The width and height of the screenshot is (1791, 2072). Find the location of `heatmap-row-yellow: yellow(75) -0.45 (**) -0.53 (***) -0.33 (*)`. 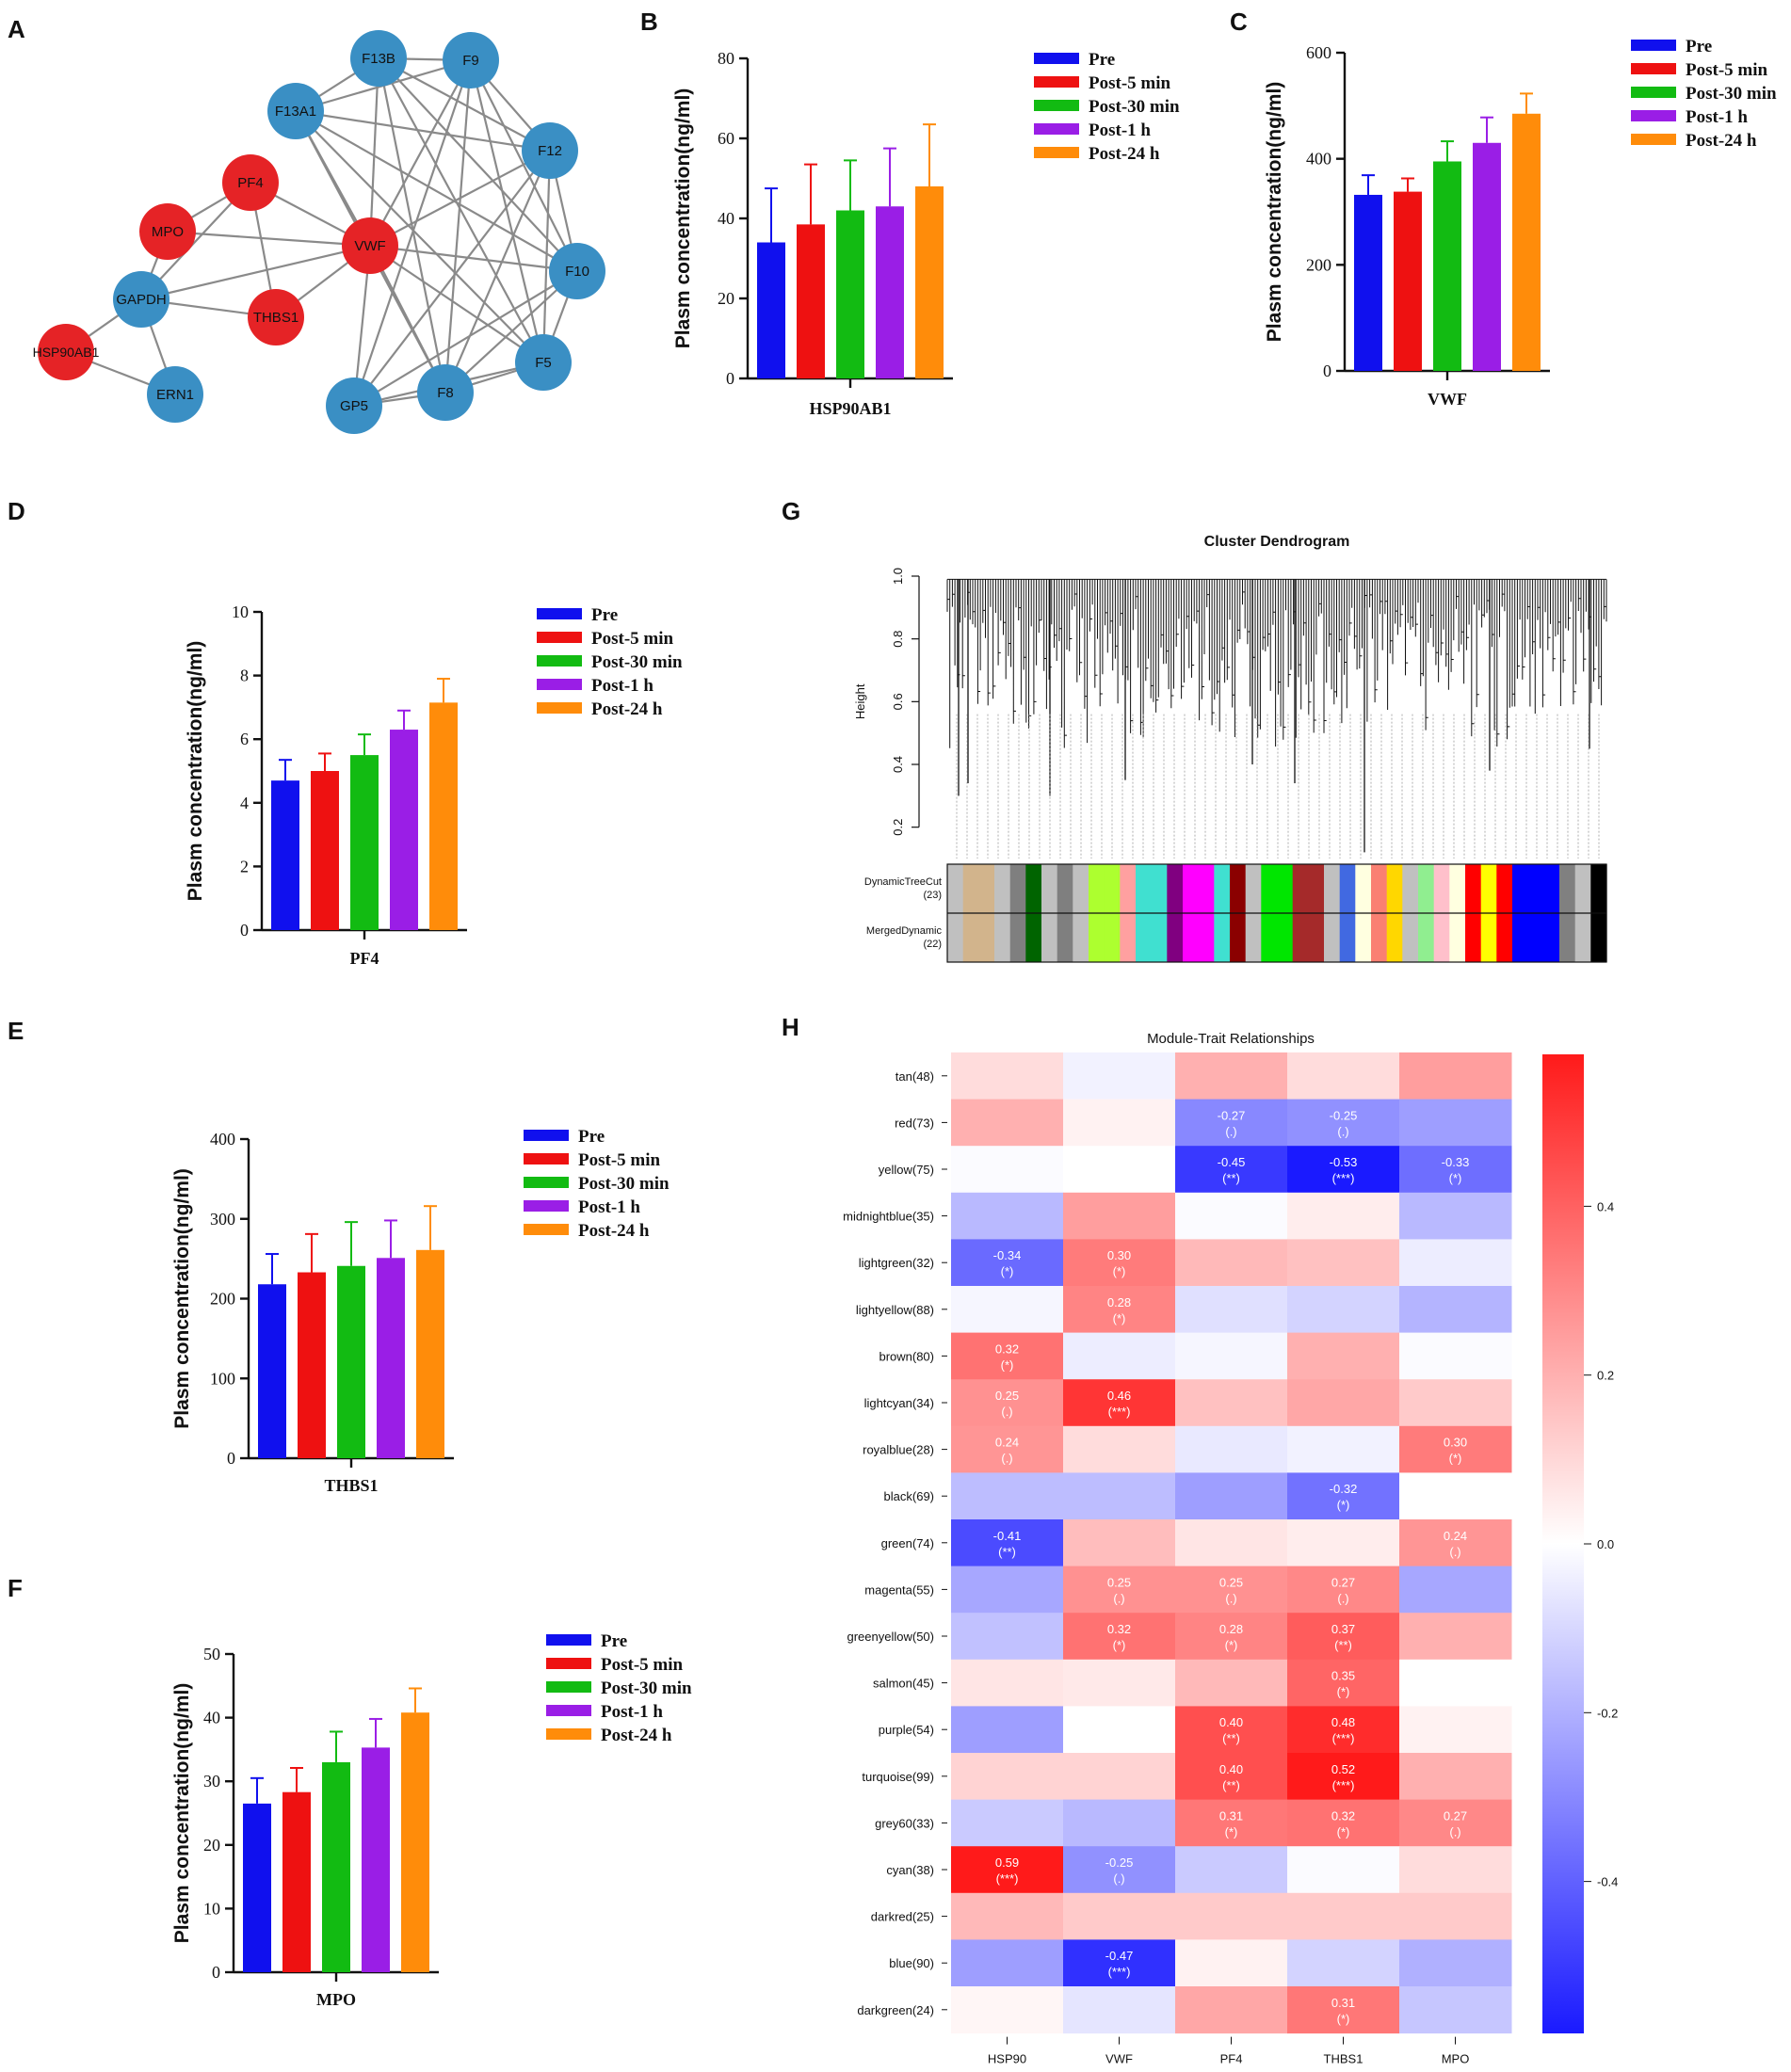

heatmap-row-yellow: yellow(75) -0.45 (**) -0.53 (***) -0.33 (*) is located at coordinates (1195, 1170).